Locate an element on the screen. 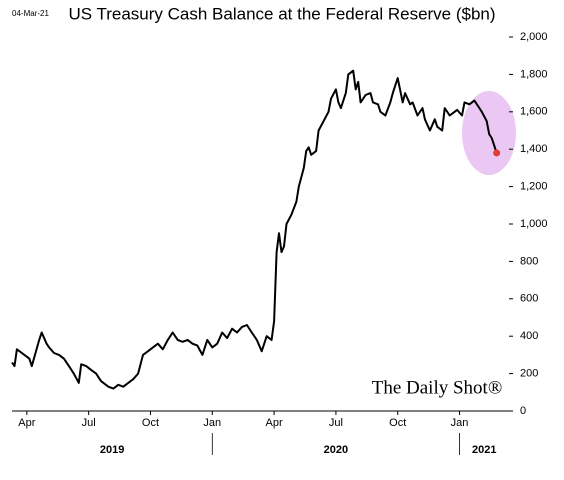  y-tick-label: 0 is located at coordinates (523, 411).